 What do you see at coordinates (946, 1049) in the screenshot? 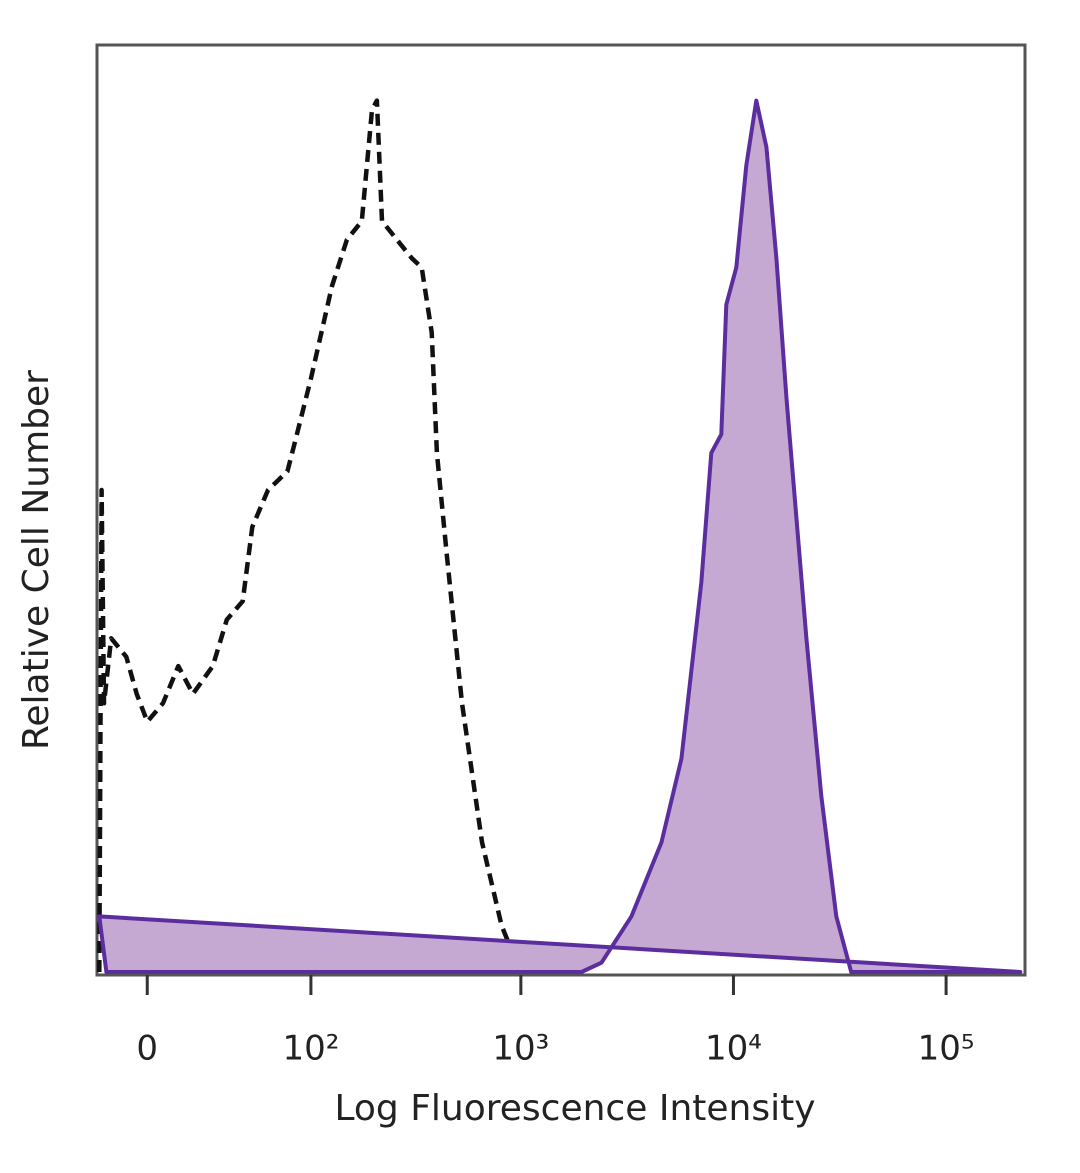
I see `x-tick-label: 10⁵` at bounding box center [946, 1049].